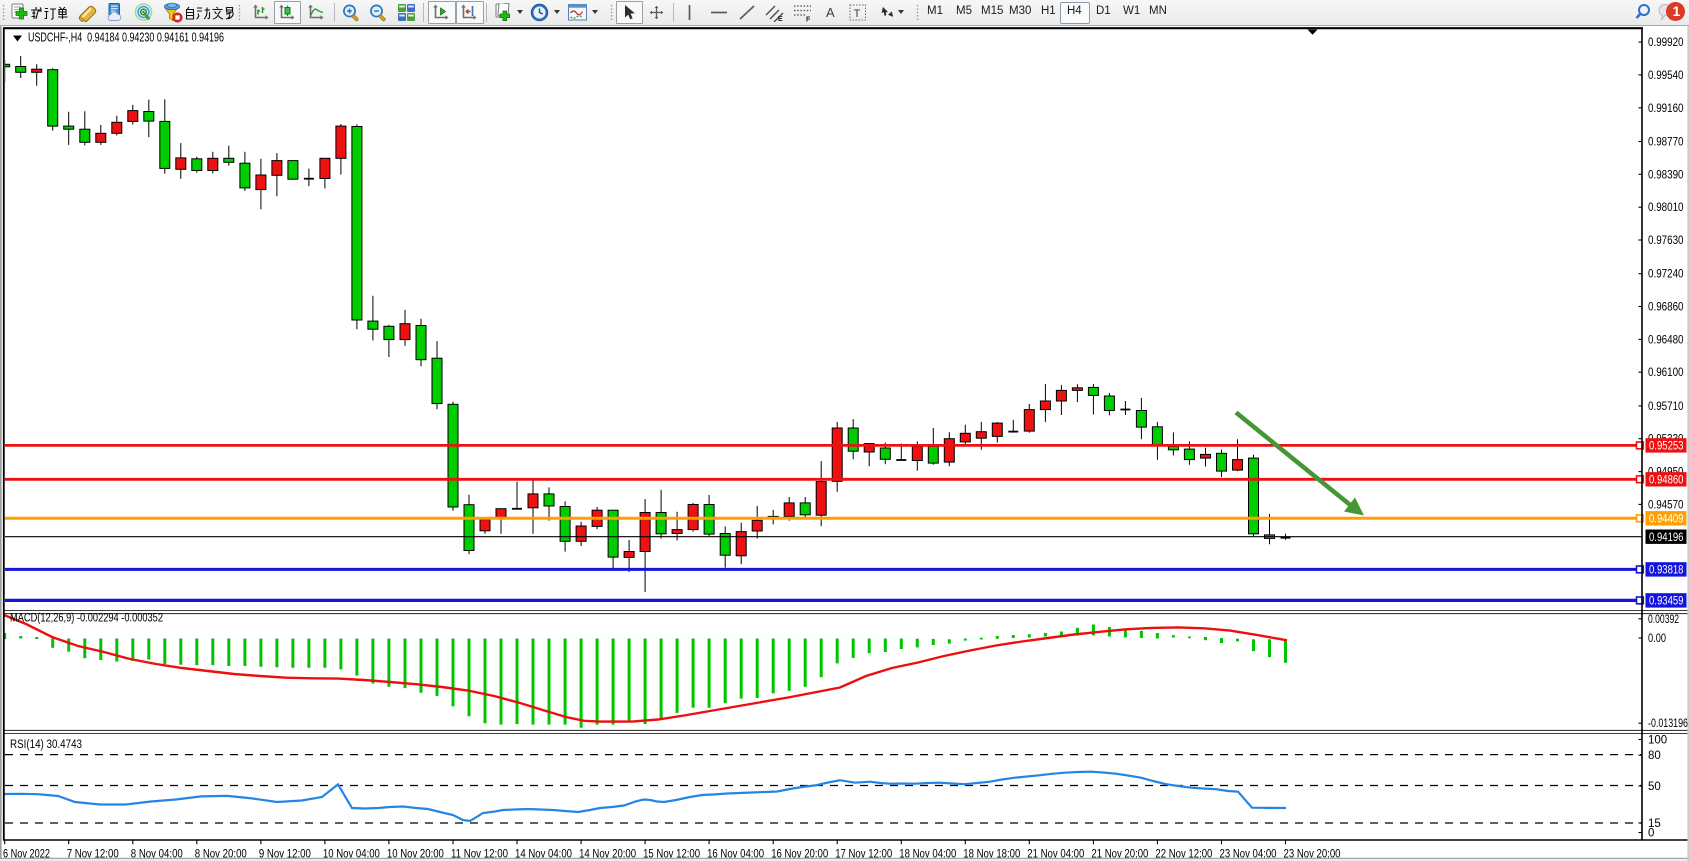 This screenshot has width=1689, height=861. What do you see at coordinates (808, 20) in the screenshot?
I see `svg-text: F` at bounding box center [808, 20].